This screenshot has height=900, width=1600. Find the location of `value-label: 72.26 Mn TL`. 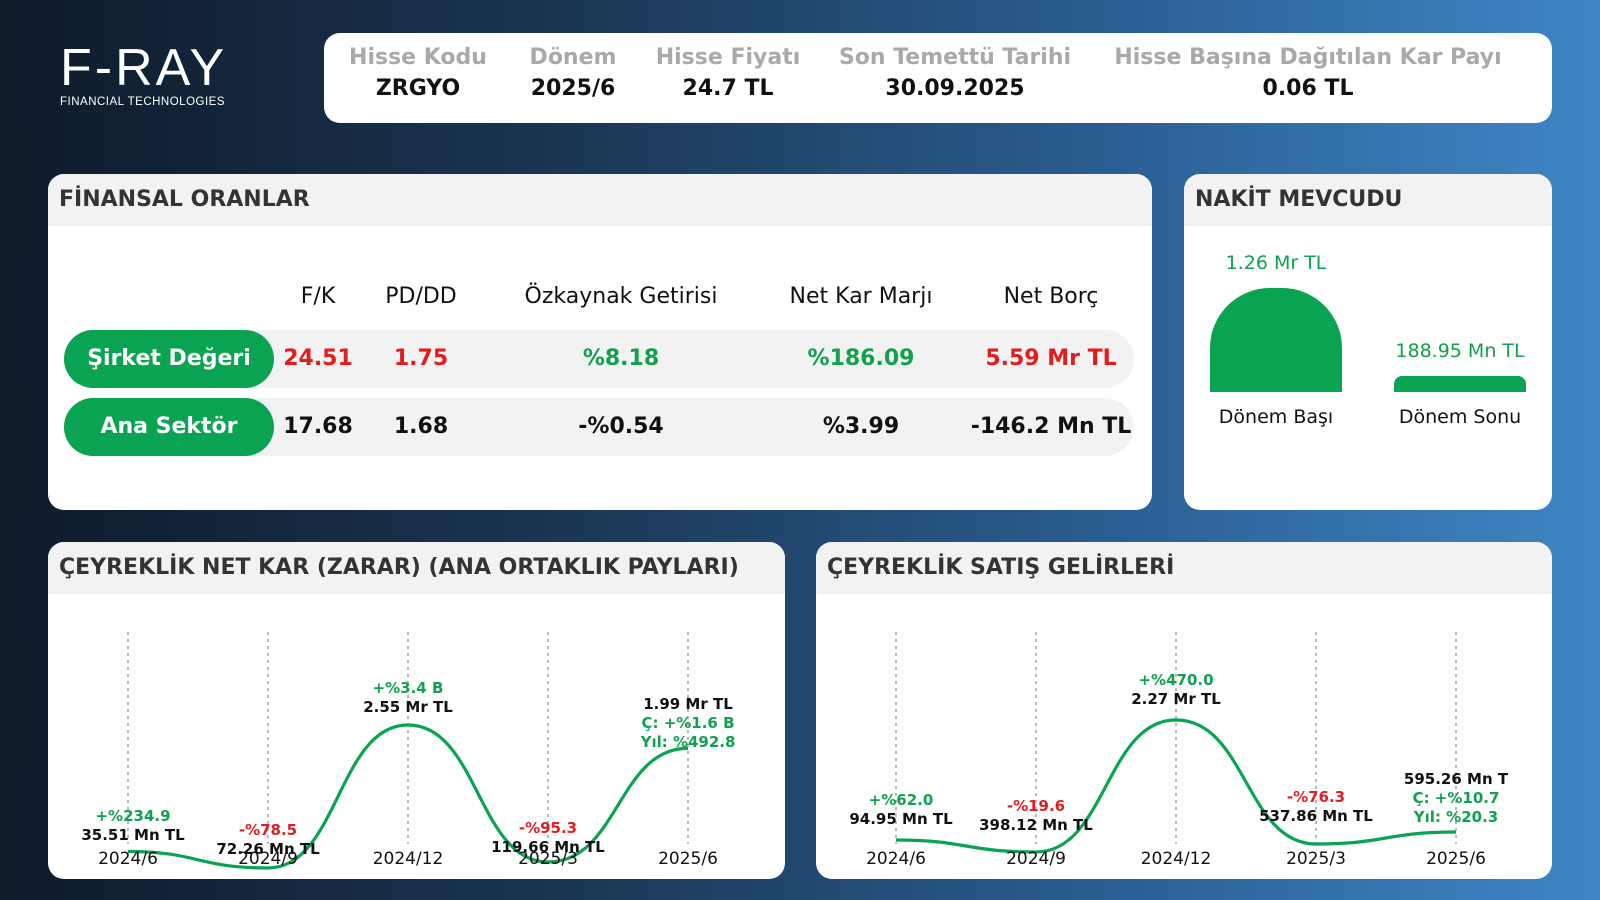

value-label: 72.26 Mn TL is located at coordinates (268, 849).